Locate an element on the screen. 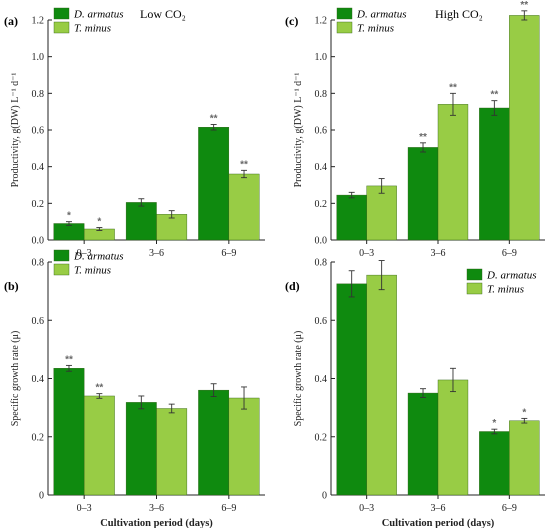 This screenshot has width=550, height=528. panel-letter: (c) is located at coordinates (291, 21).